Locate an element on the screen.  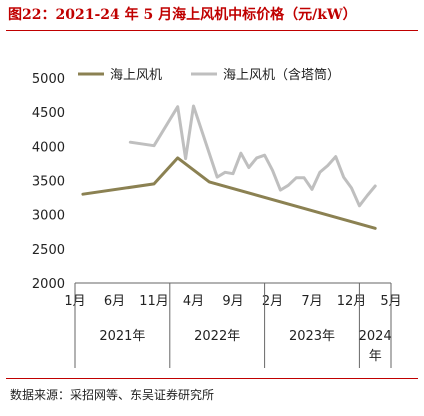
x-tick-label: 11月 is located at coordinates (154, 301).